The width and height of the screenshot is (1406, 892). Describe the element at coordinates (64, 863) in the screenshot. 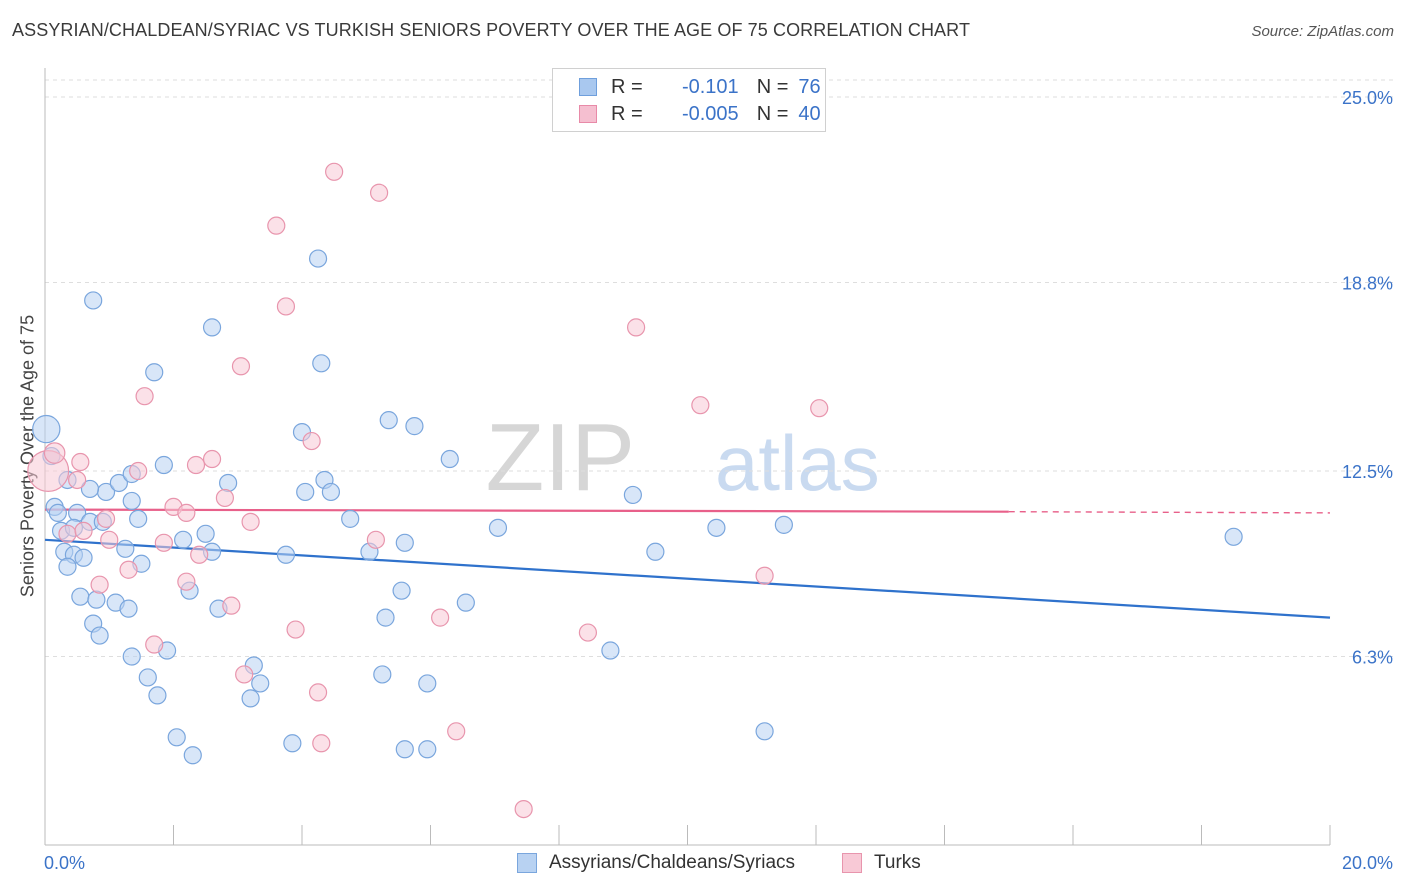

I see `x-tick-label: 0.0%` at that location.